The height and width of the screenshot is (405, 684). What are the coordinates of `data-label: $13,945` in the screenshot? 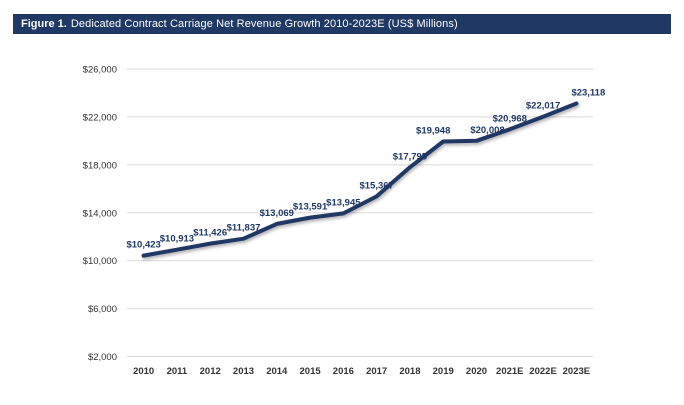 It's located at (343, 202).